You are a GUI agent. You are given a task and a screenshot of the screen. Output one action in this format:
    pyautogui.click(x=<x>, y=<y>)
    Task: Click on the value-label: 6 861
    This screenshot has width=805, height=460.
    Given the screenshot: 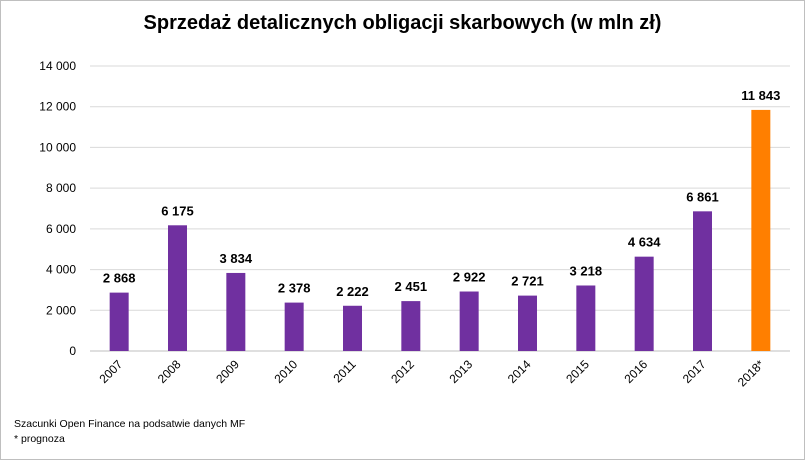 What is the action you would take?
    pyautogui.click(x=702, y=196)
    